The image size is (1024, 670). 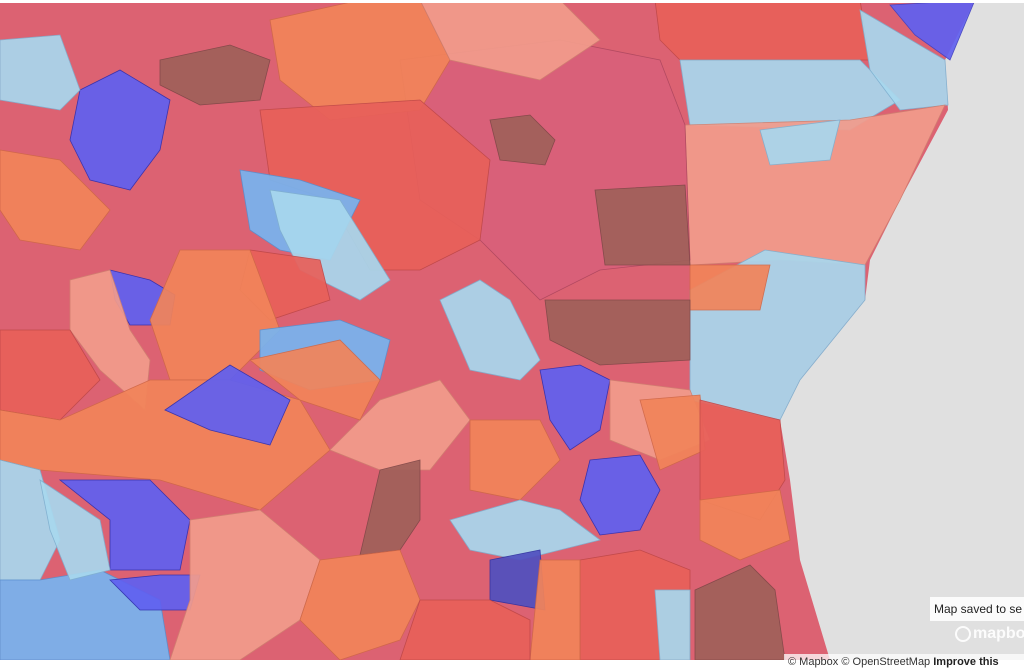 What do you see at coordinates (998, 633) in the screenshot?
I see `logo-text: mapbox` at bounding box center [998, 633].